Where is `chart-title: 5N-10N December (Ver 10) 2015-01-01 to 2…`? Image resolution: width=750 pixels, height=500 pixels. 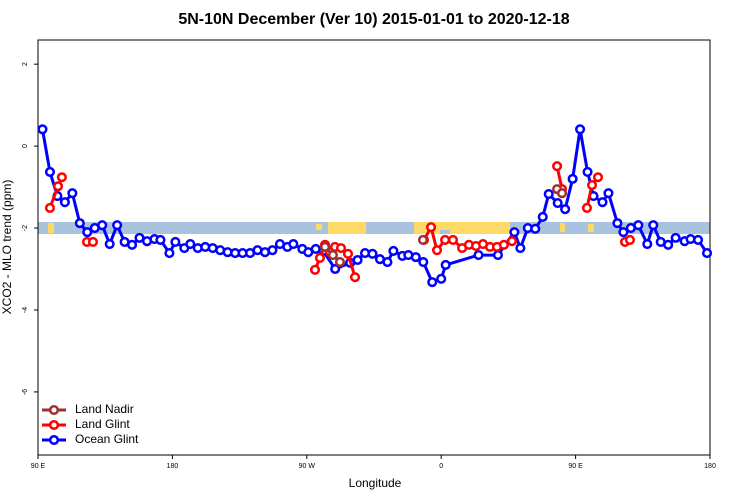
chart-title: 5N-10N December (Ver 10) 2015-01-01 to 2… is located at coordinates (373, 19).